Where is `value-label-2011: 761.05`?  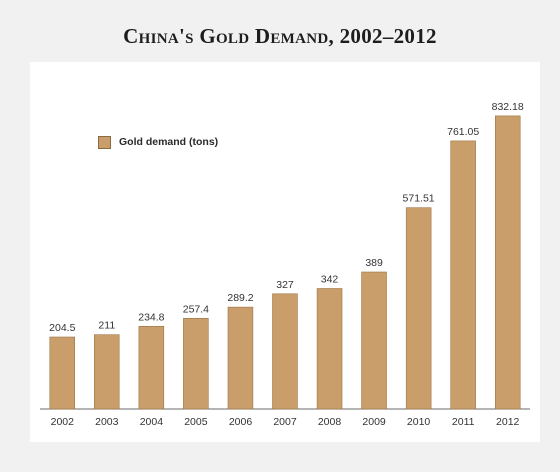 value-label-2011: 761.05 is located at coordinates (463, 132).